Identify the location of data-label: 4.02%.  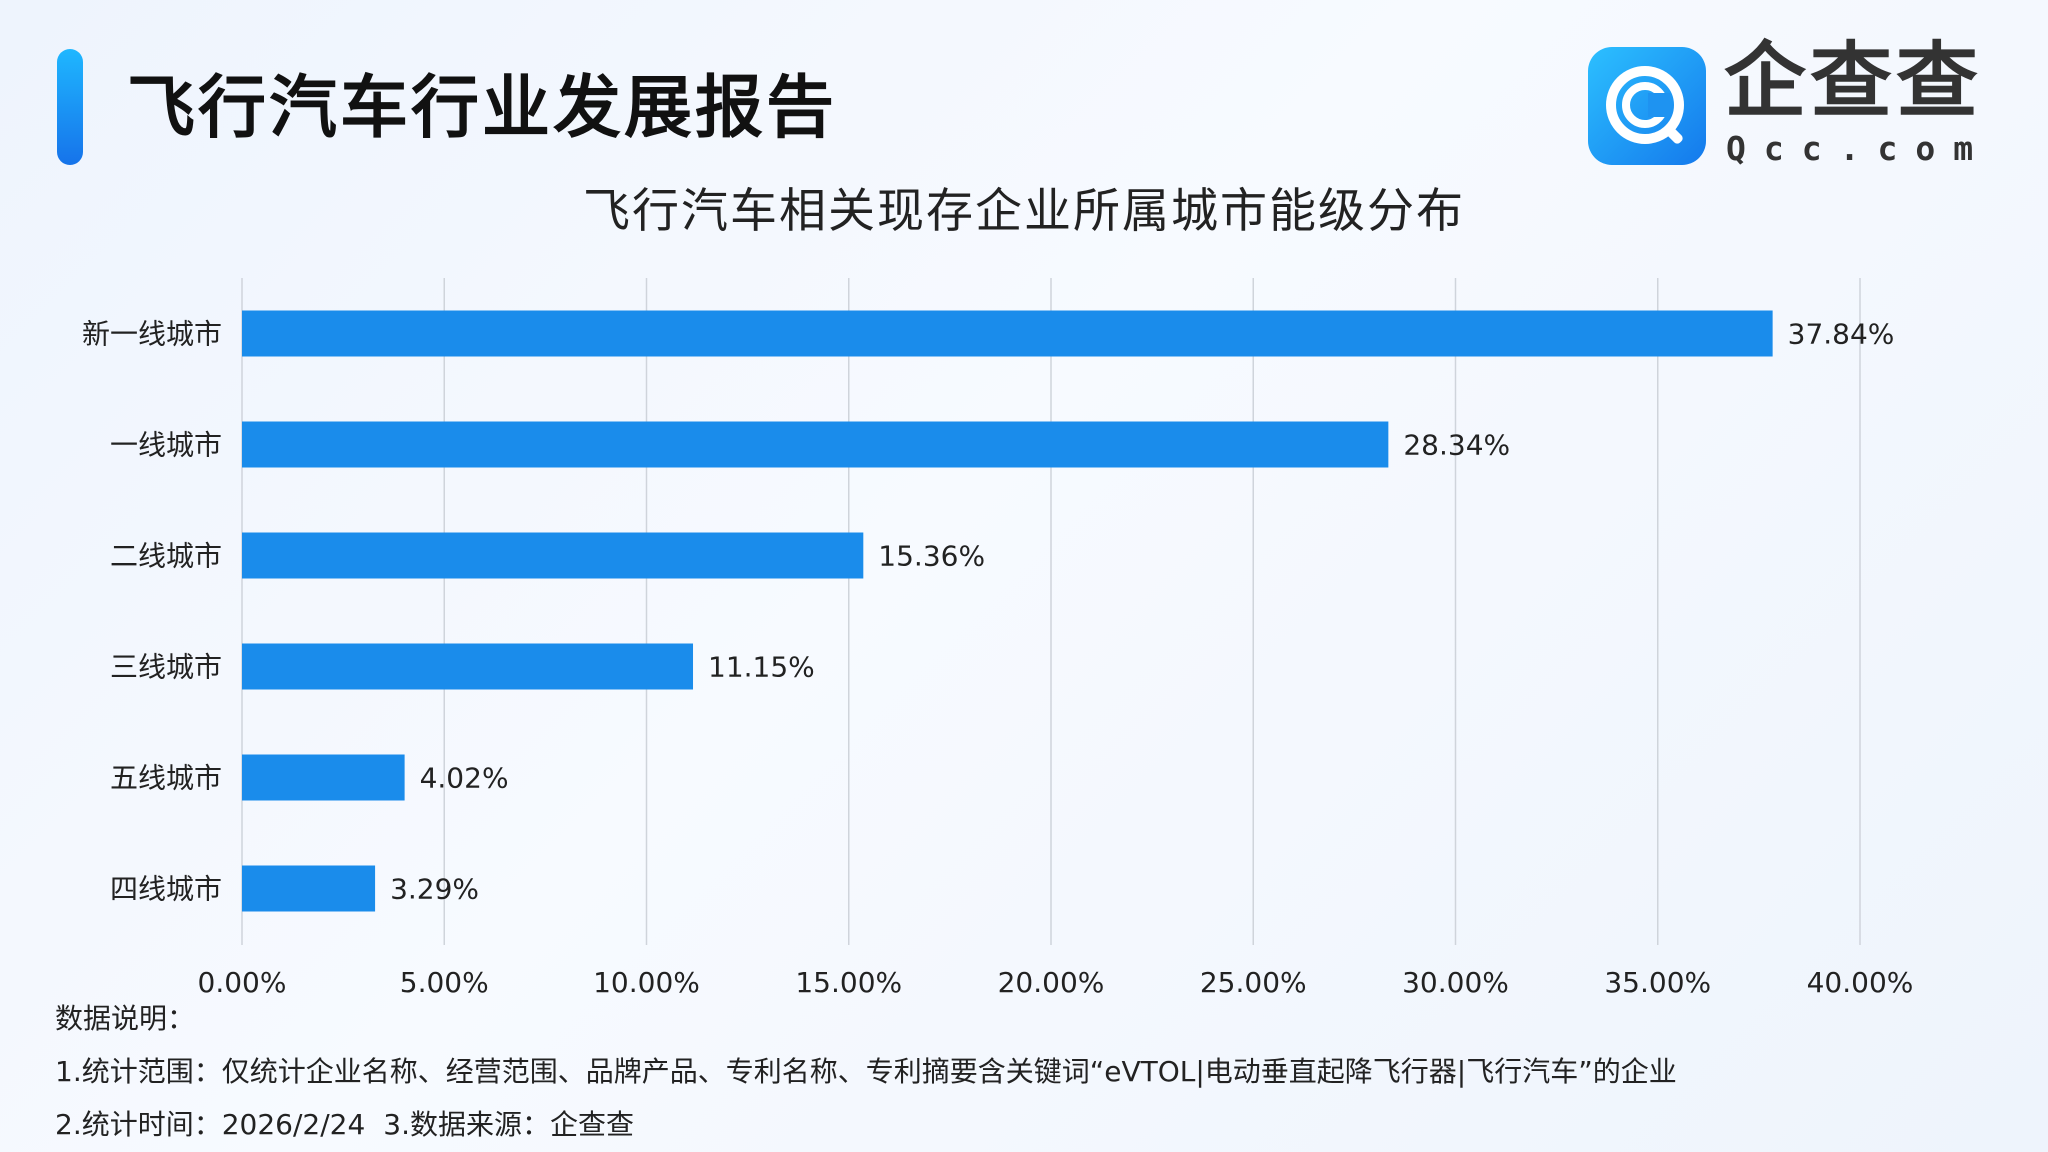
(464, 778).